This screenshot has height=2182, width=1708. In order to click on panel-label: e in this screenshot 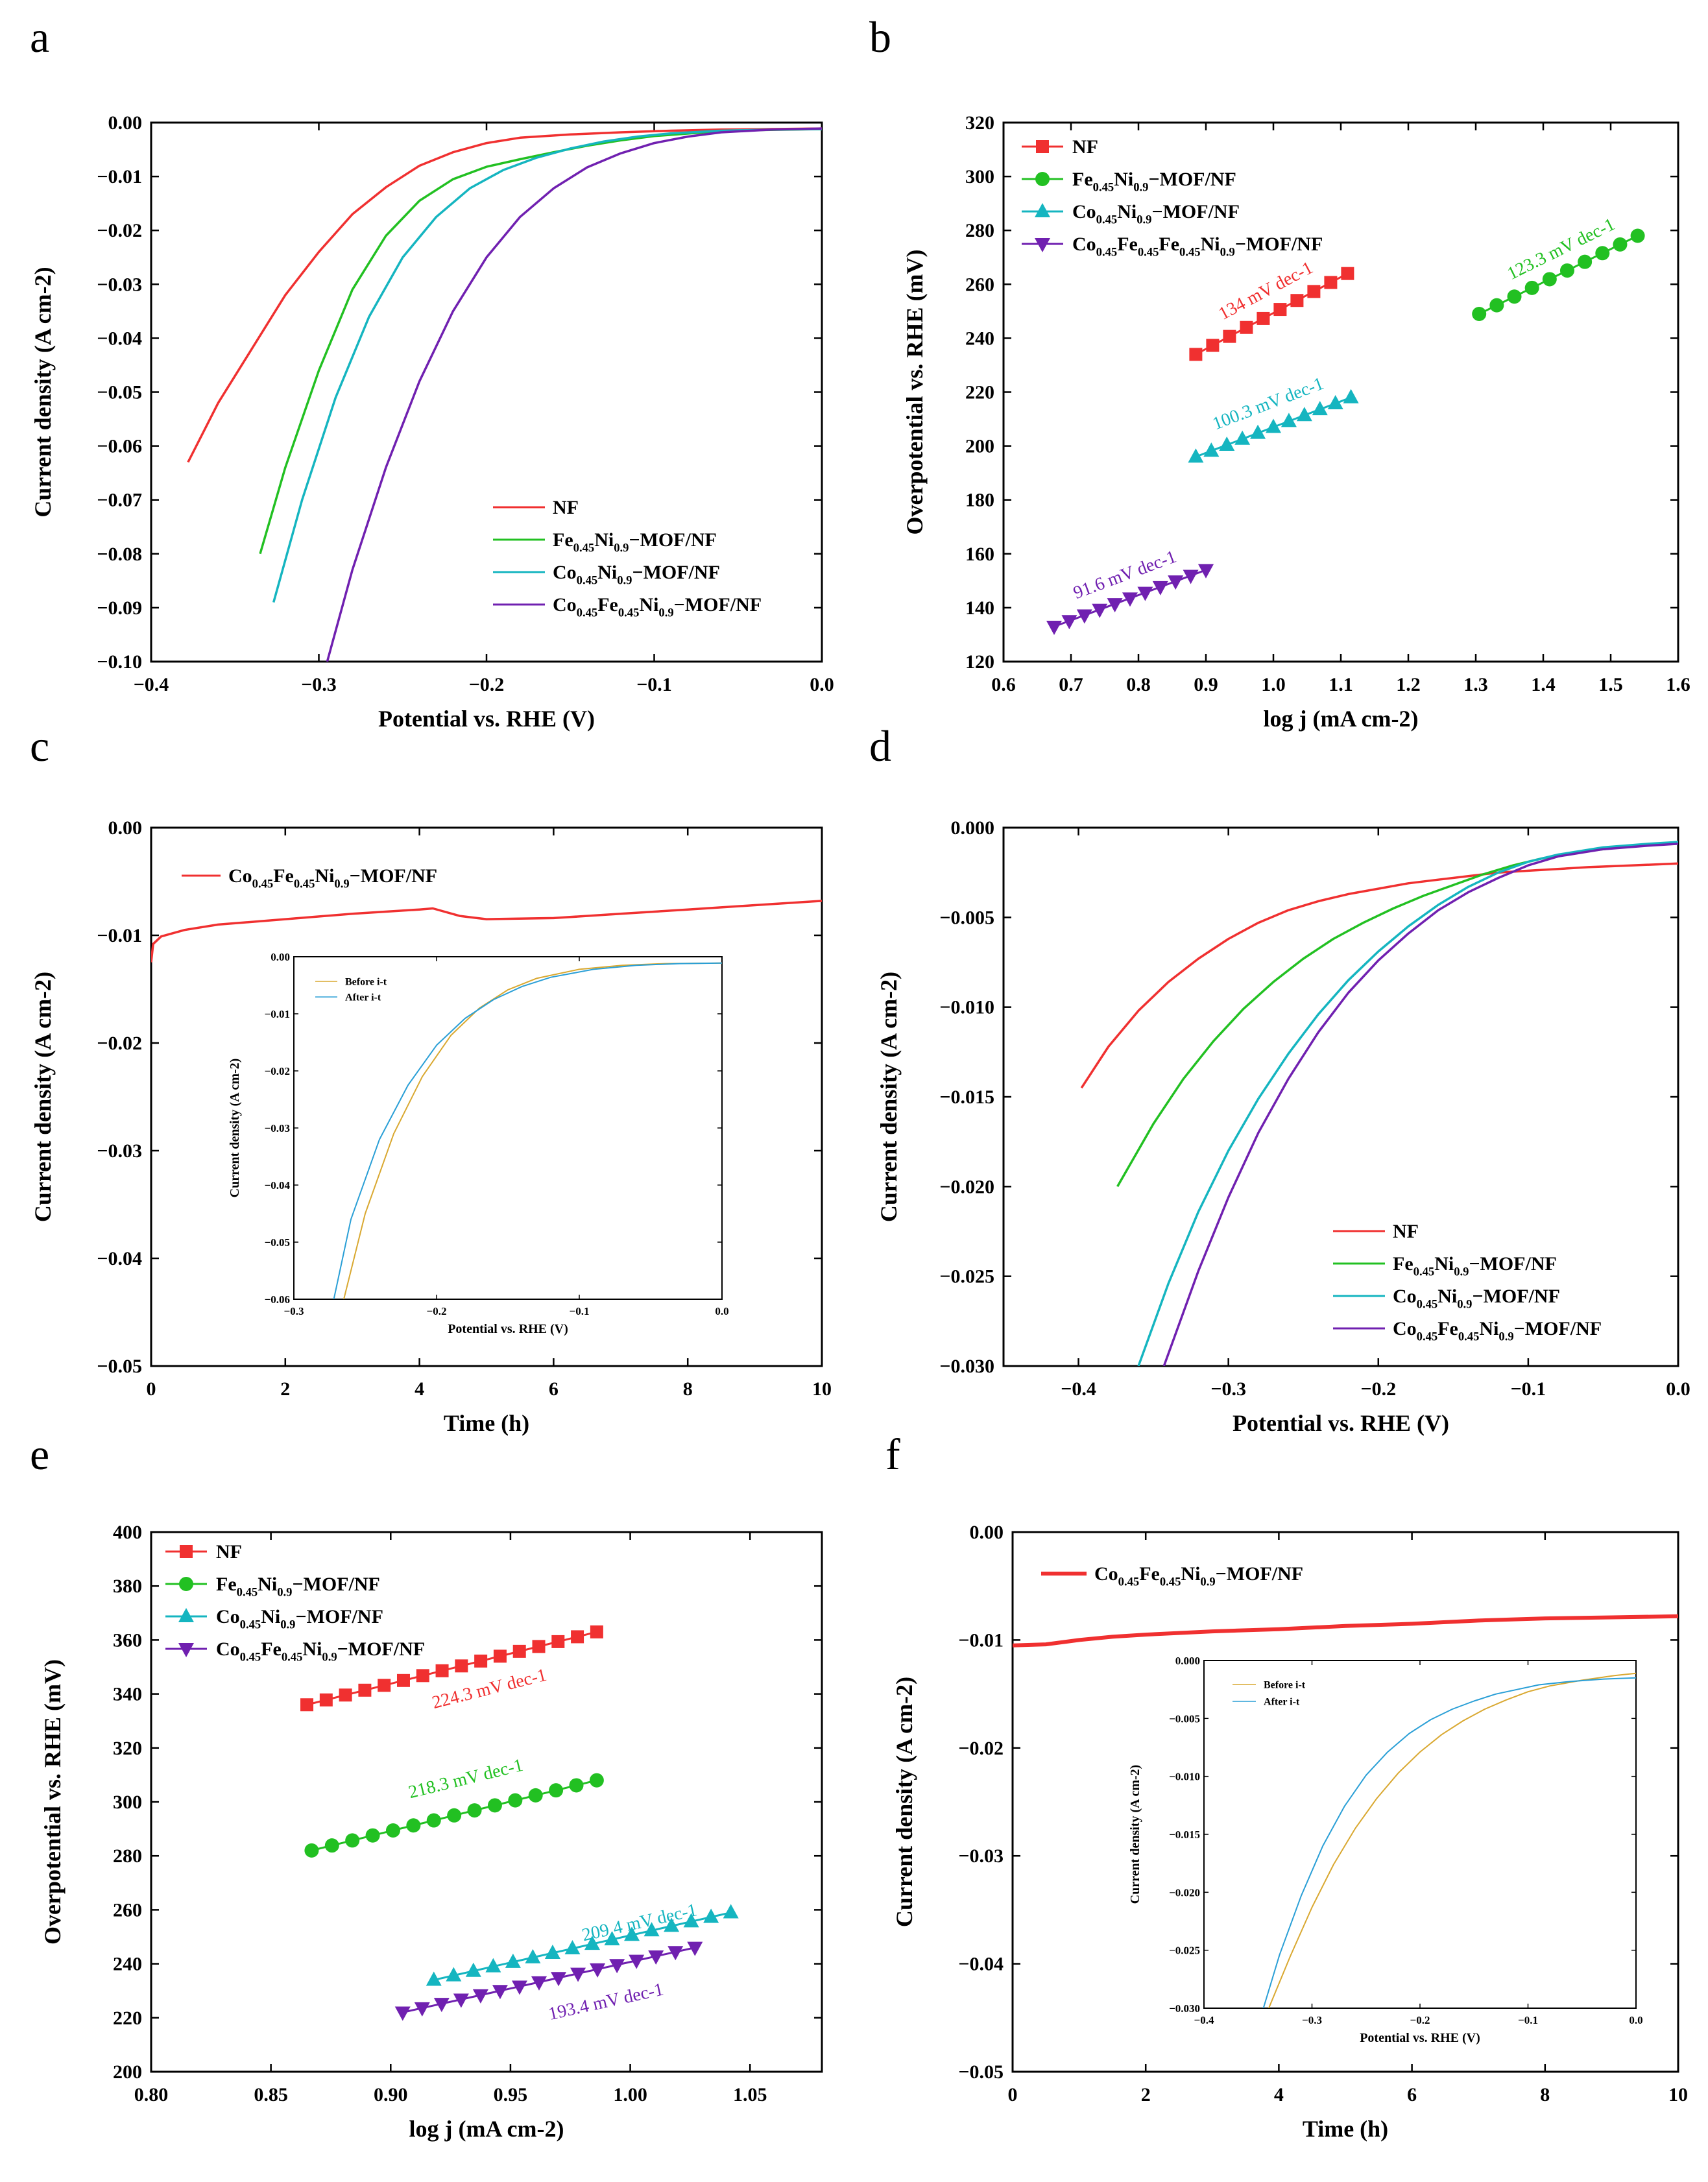, I will do `click(39, 1454)`.